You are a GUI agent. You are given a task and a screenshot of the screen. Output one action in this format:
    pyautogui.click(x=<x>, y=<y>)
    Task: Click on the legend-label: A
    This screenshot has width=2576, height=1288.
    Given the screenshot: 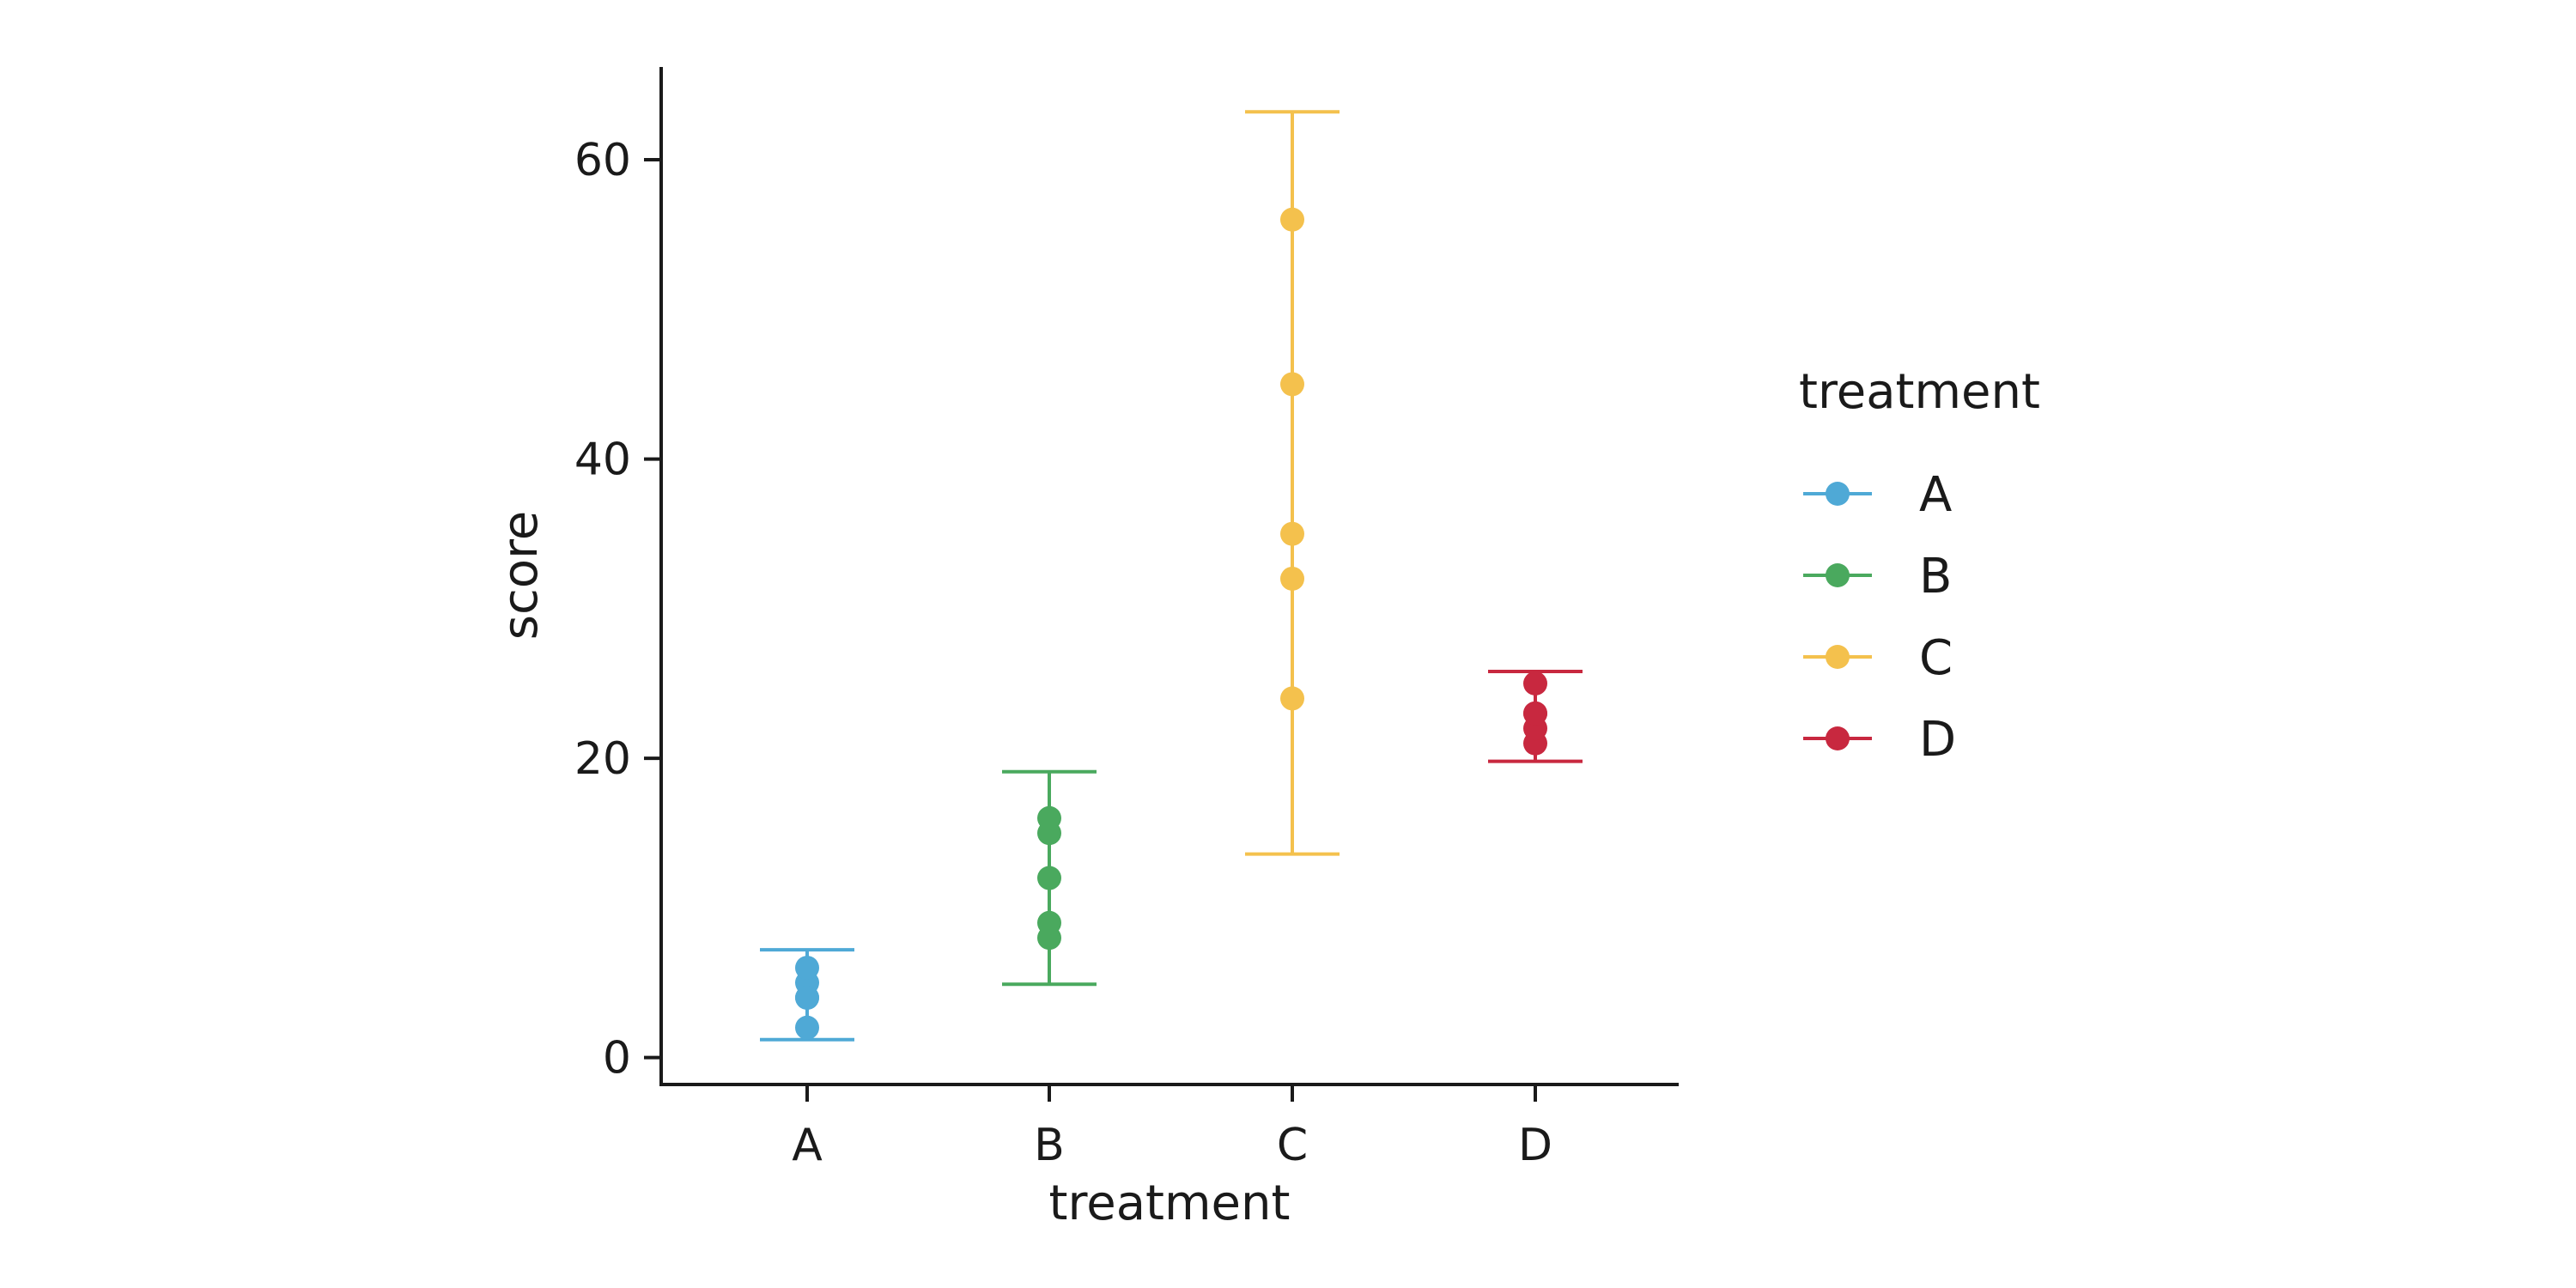 What is the action you would take?
    pyautogui.click(x=1936, y=495)
    